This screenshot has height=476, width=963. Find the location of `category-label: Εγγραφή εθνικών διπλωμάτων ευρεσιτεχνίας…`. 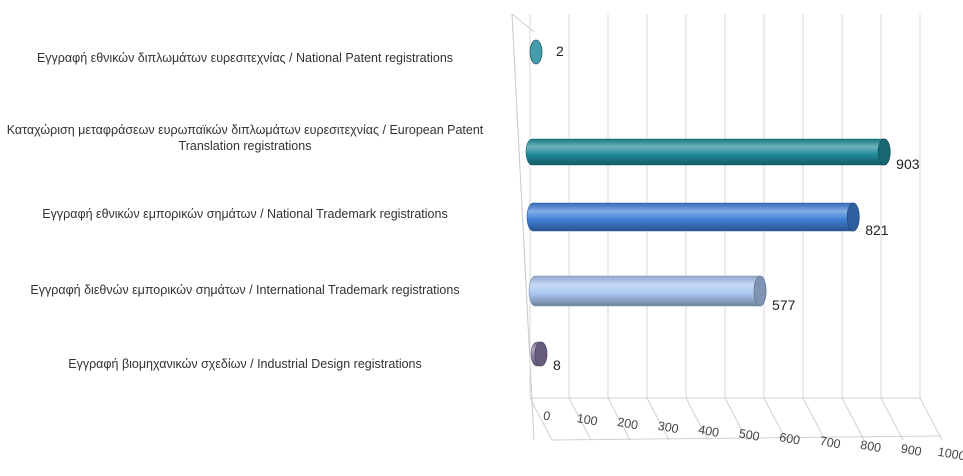

category-label: Εγγραφή εθνικών διπλωμάτων ευρεσιτεχνίας… is located at coordinates (245, 58).